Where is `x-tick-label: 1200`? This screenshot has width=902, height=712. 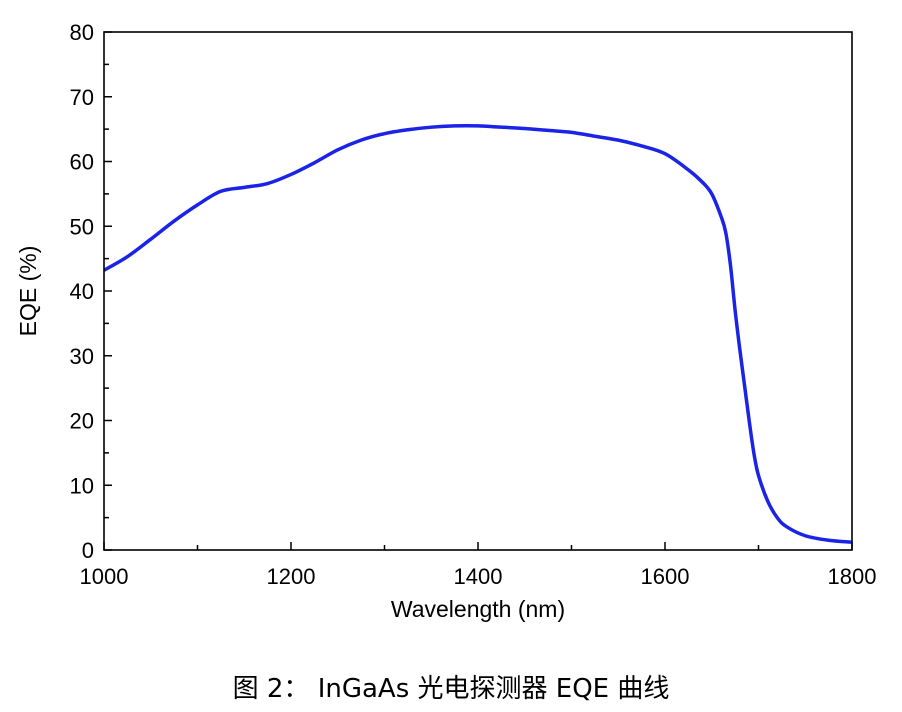 x-tick-label: 1200 is located at coordinates (291, 576).